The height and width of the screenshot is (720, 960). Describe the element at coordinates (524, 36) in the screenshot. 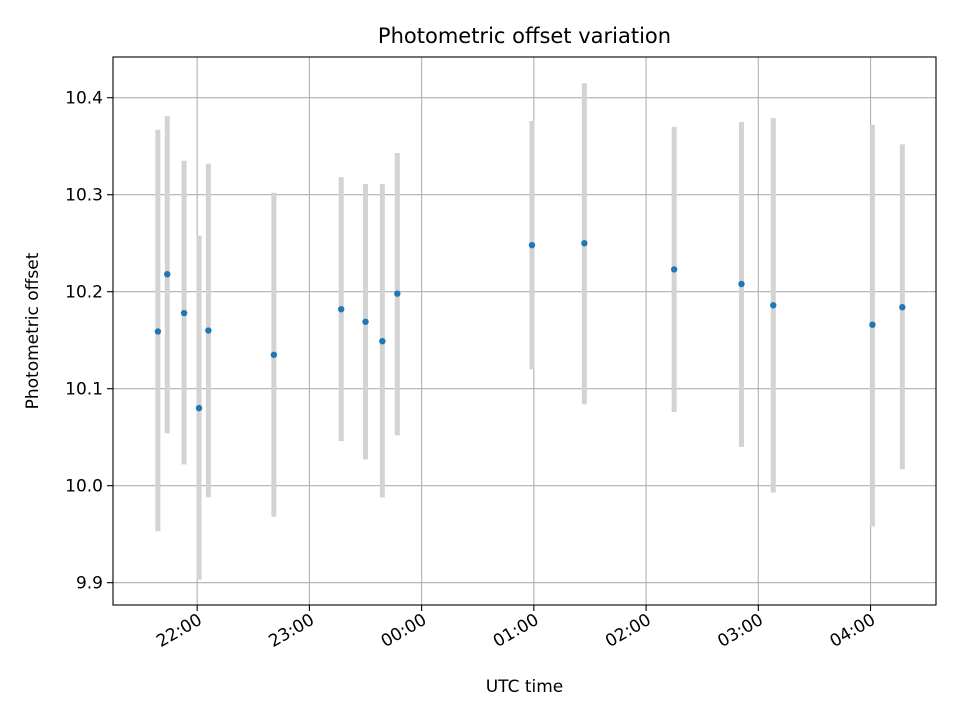

I see `chart-title: Photometric offset variation` at that location.